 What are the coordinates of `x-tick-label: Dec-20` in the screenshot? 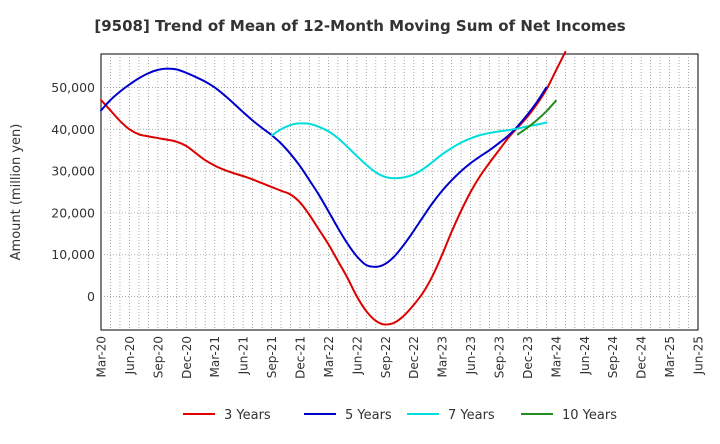 It's located at (187, 357).